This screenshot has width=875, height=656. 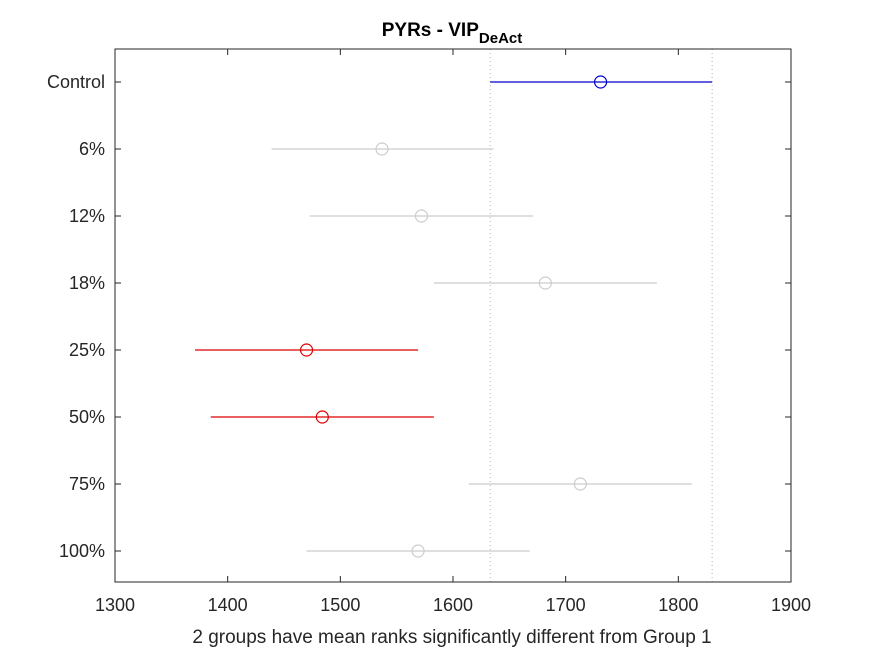 I want to click on x-tick-label: 1700, so click(x=566, y=605).